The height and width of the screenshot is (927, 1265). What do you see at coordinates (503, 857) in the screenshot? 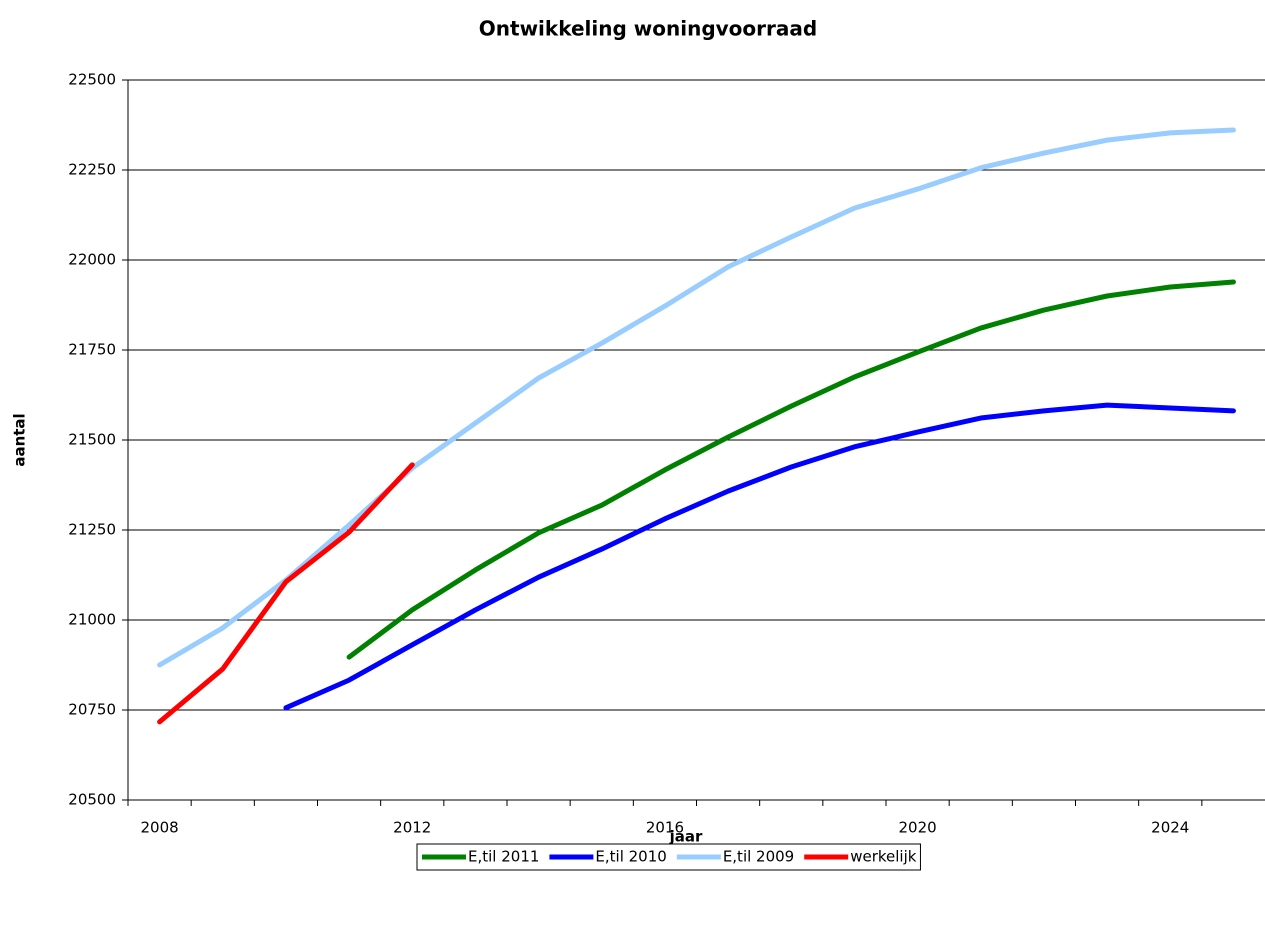
I see `legend-label: E,til 2011` at bounding box center [503, 857].